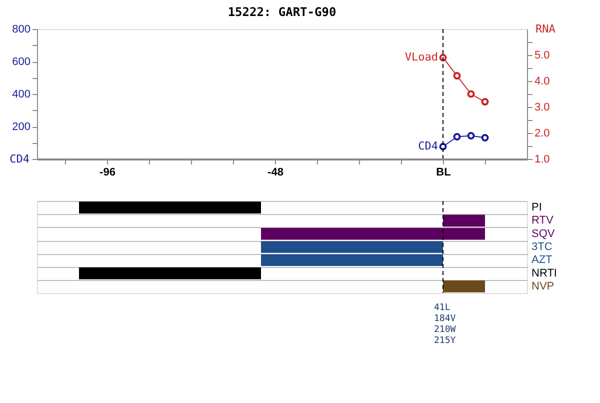  What do you see at coordinates (445, 341) in the screenshot?
I see `text: 215Y` at bounding box center [445, 341].